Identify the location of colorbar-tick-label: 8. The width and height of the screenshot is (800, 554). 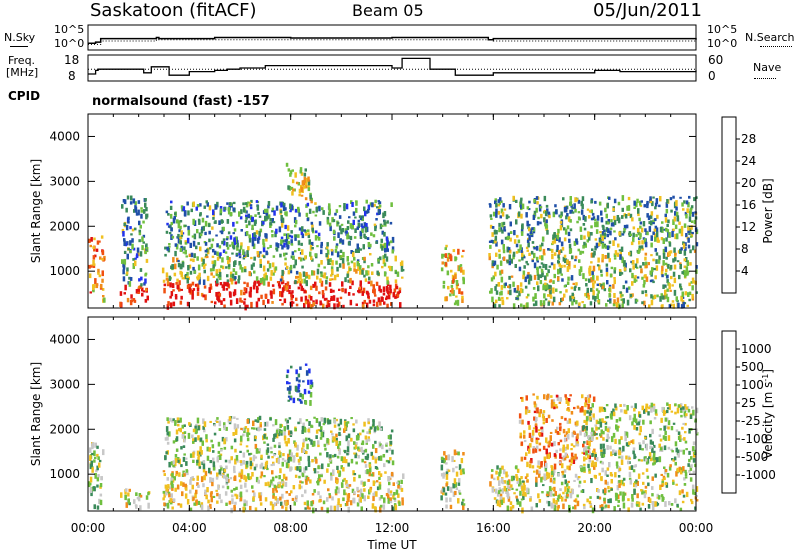
(745, 249).